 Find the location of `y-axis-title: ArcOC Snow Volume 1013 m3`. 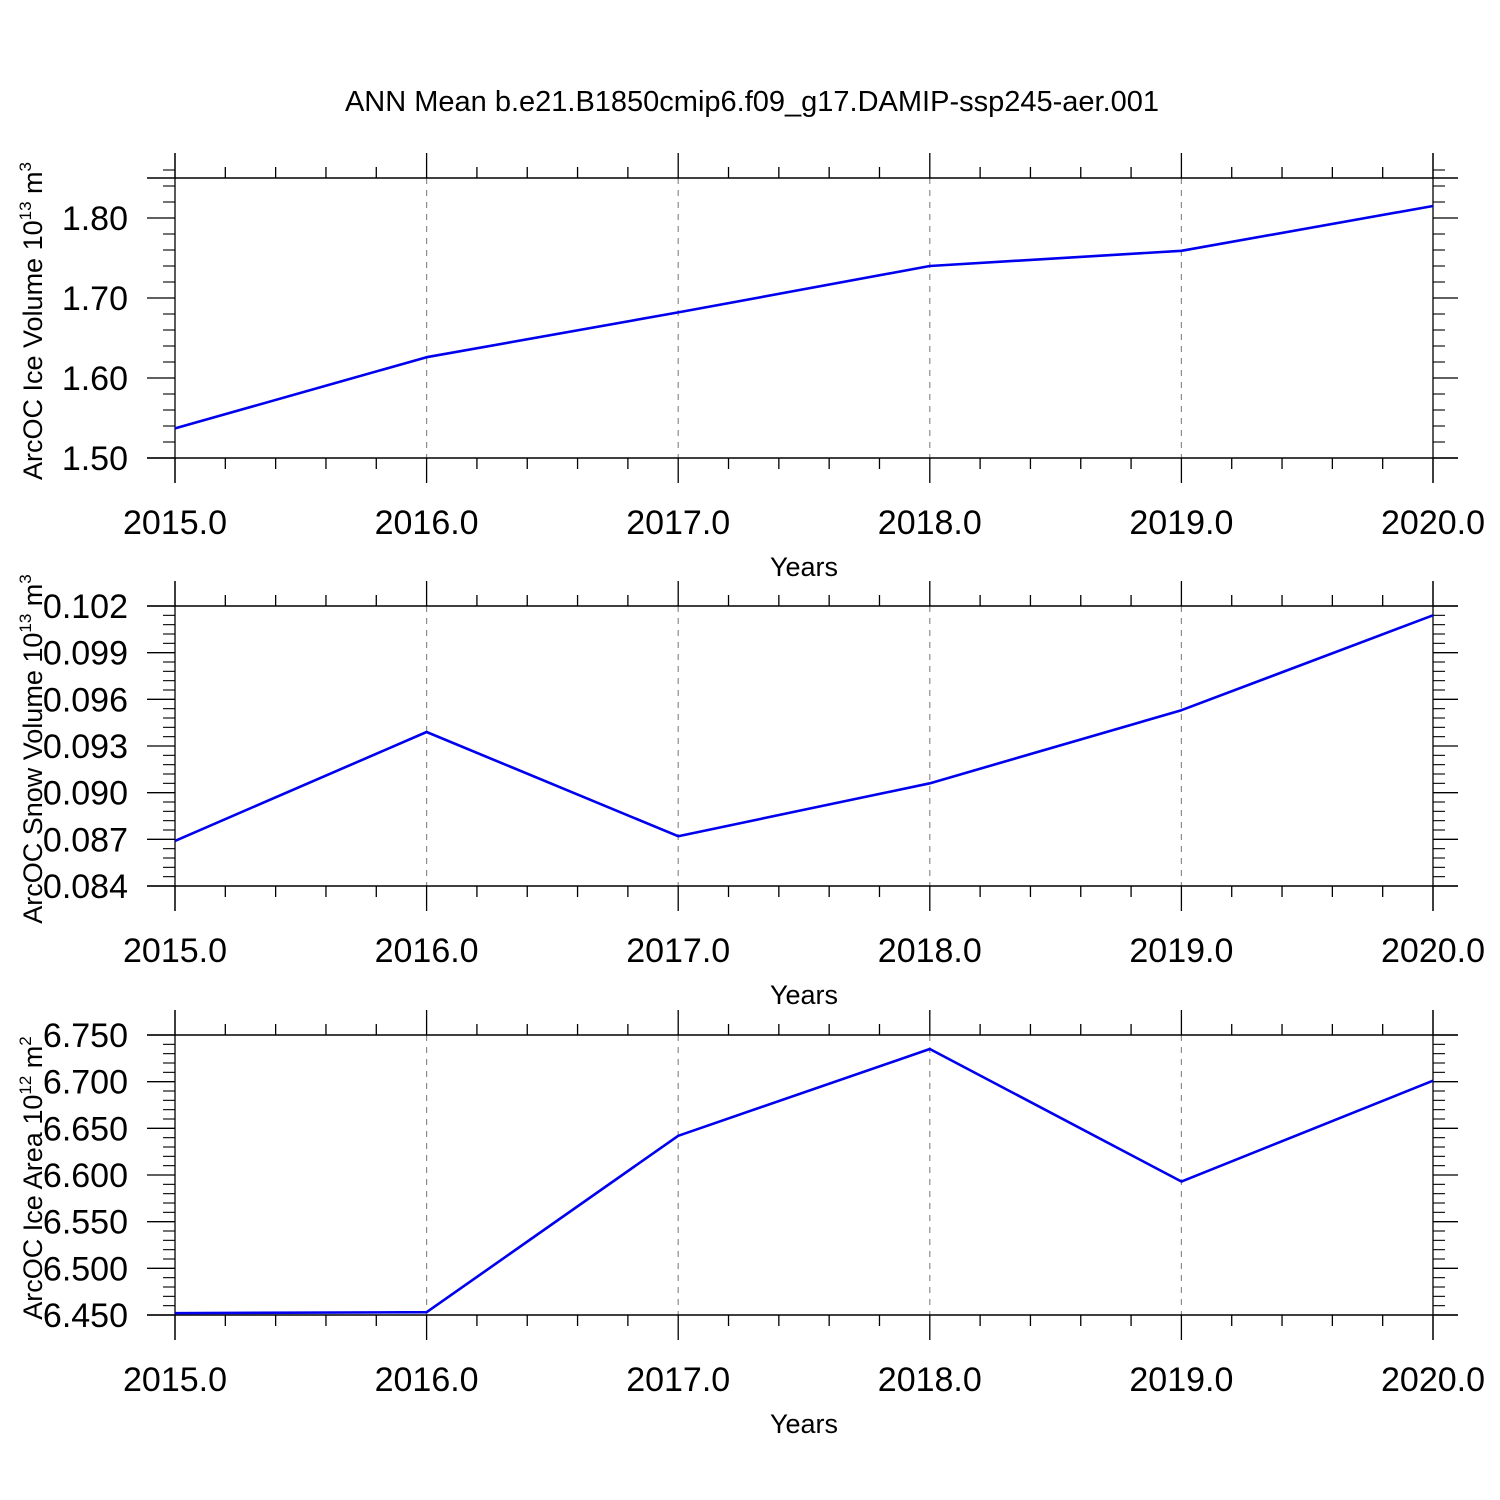

y-axis-title: ArcOC Snow Volume 1013 m3 is located at coordinates (32, 749).